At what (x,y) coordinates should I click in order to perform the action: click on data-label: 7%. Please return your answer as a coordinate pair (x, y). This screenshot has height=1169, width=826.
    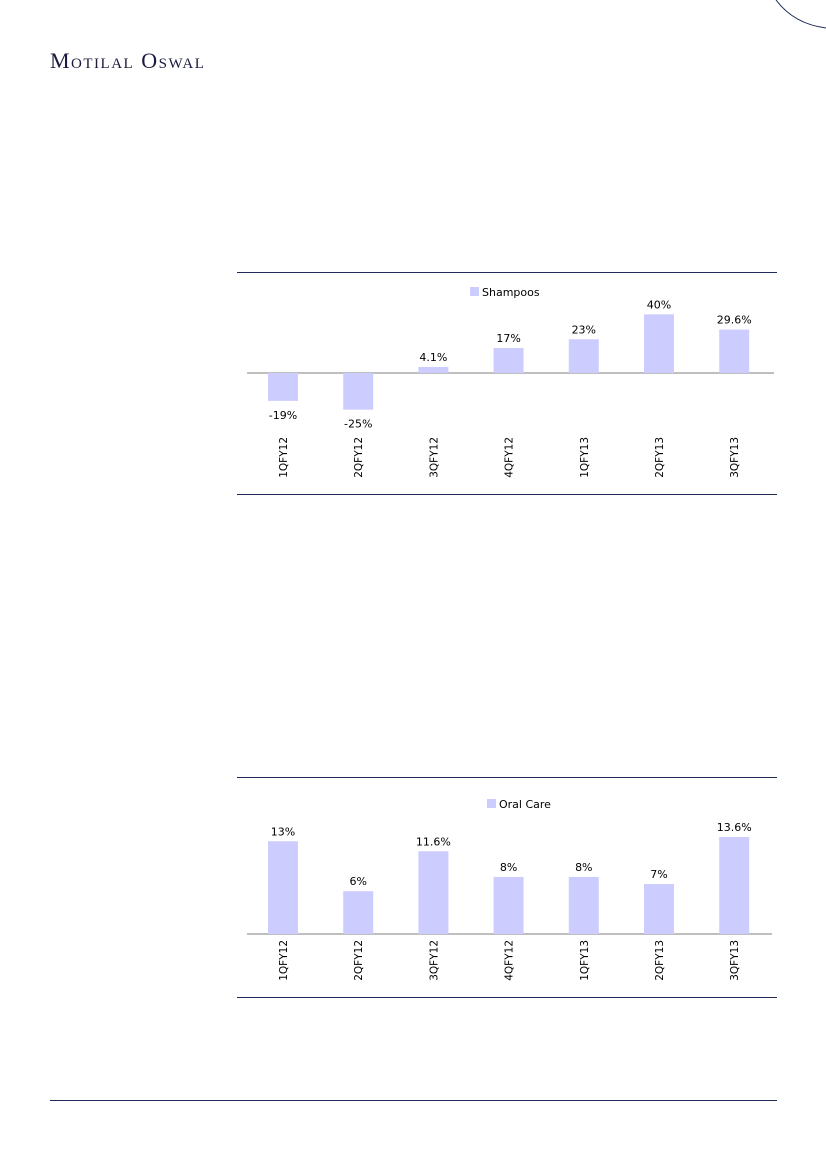
    Looking at the image, I should click on (658, 874).